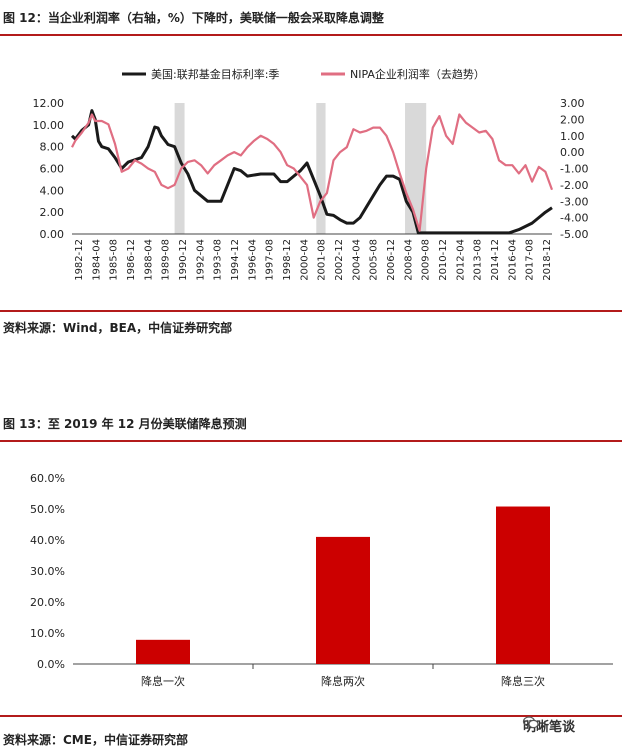 The height and width of the screenshot is (752, 629). I want to click on series-line-profit-margin, so click(312, 172).